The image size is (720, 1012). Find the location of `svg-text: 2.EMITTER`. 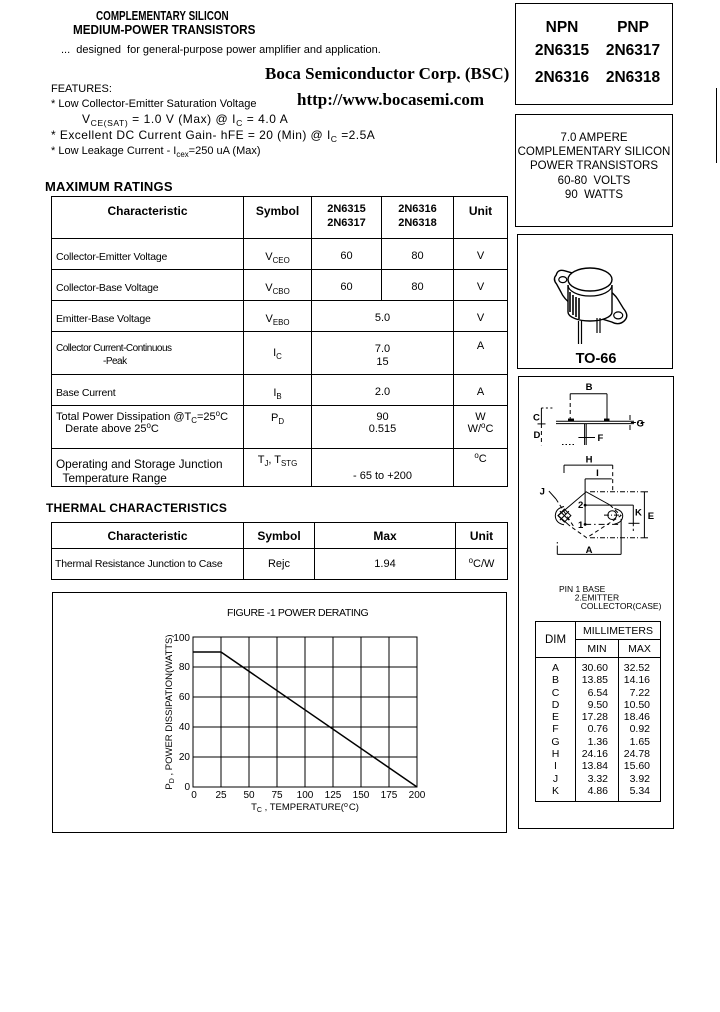

svg-text: 2.EMITTER is located at coordinates (597, 598).